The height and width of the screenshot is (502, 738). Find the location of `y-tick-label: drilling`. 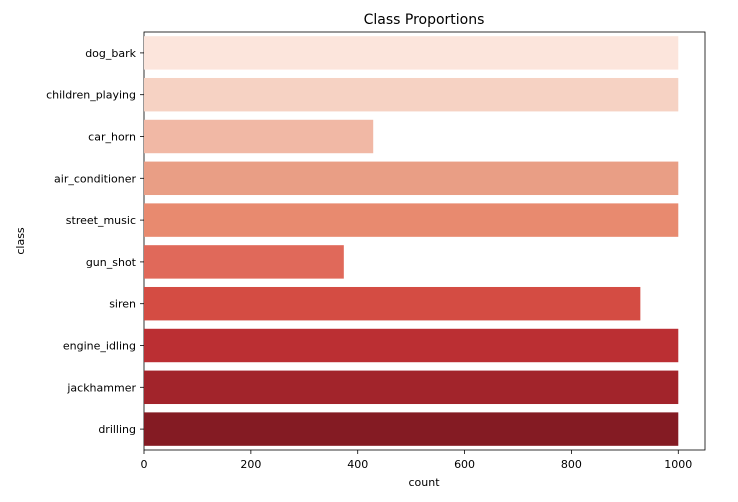

y-tick-label: drilling is located at coordinates (117, 429).